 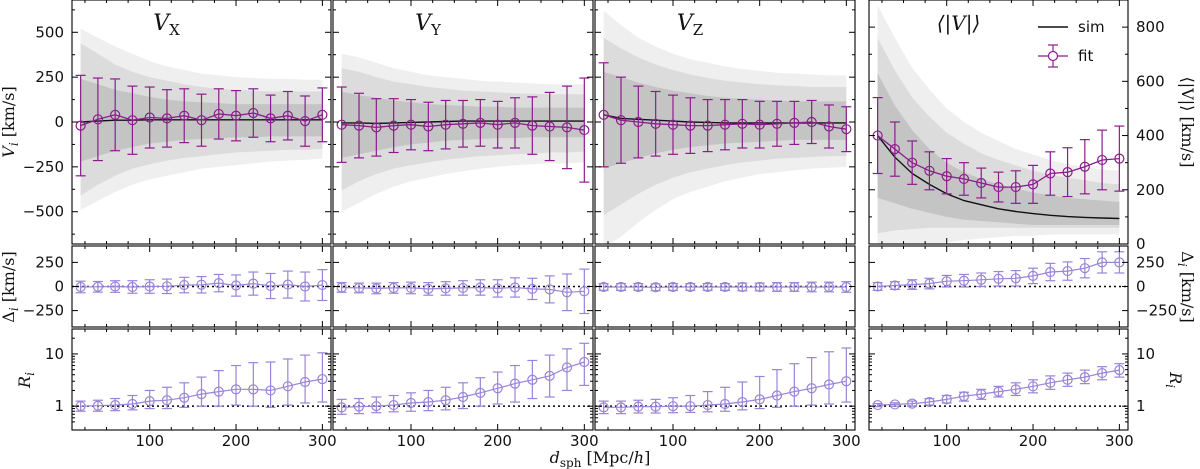 I want to click on top-left-tick-label: −250, so click(x=43, y=167).